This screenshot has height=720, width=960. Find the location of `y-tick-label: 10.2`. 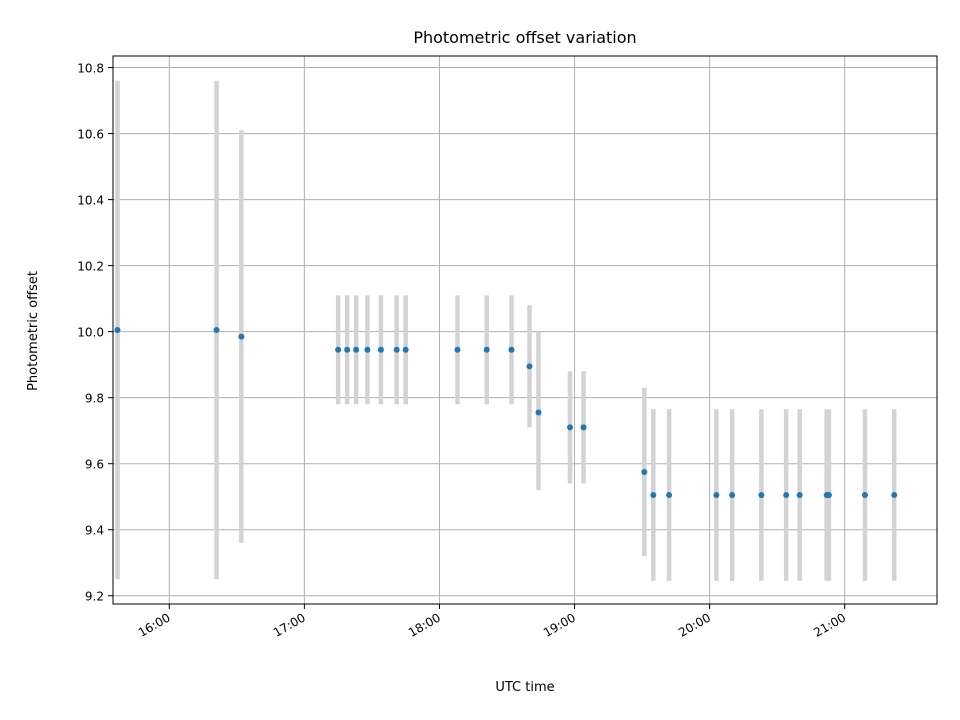

y-tick-label: 10.2 is located at coordinates (90, 267).